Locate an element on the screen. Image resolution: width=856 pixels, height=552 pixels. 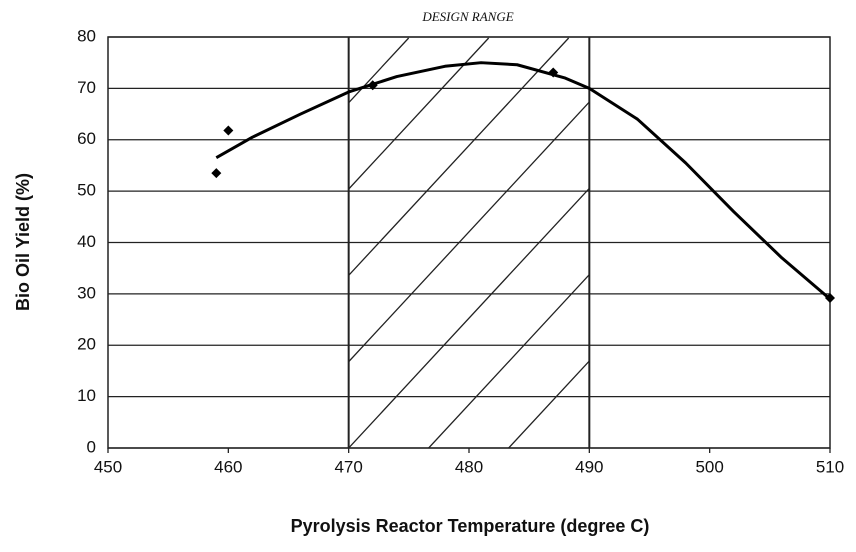
y-tick-label: 30 is located at coordinates (86, 292).